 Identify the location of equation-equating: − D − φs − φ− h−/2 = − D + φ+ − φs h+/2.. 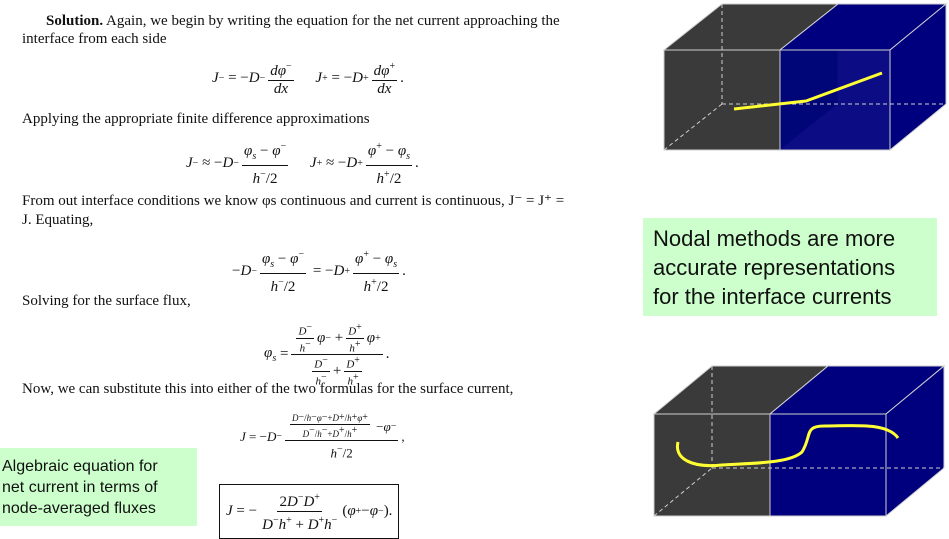
(319, 271).